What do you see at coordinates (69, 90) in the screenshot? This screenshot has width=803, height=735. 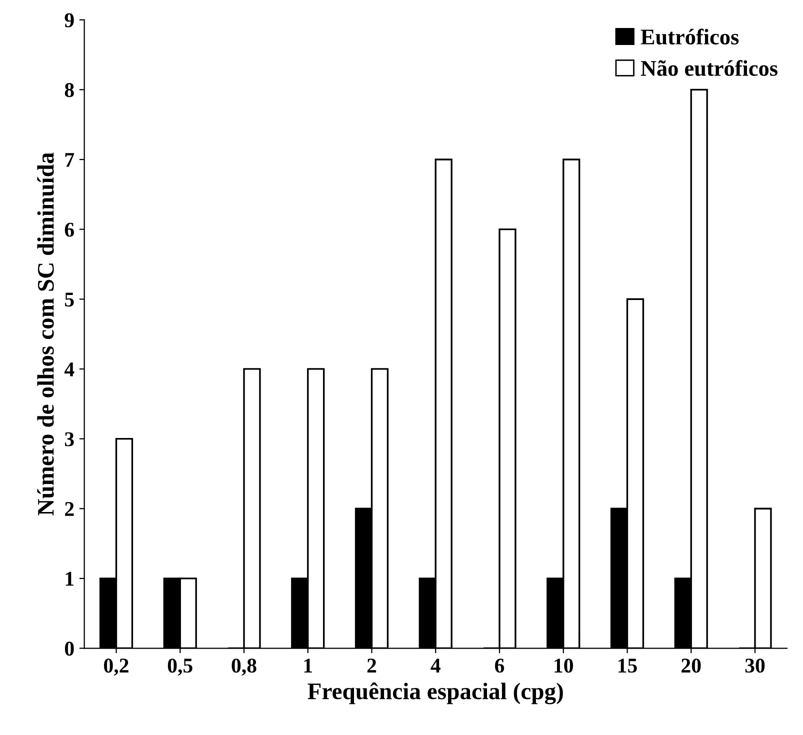 I see `y-tick-label: 8` at bounding box center [69, 90].